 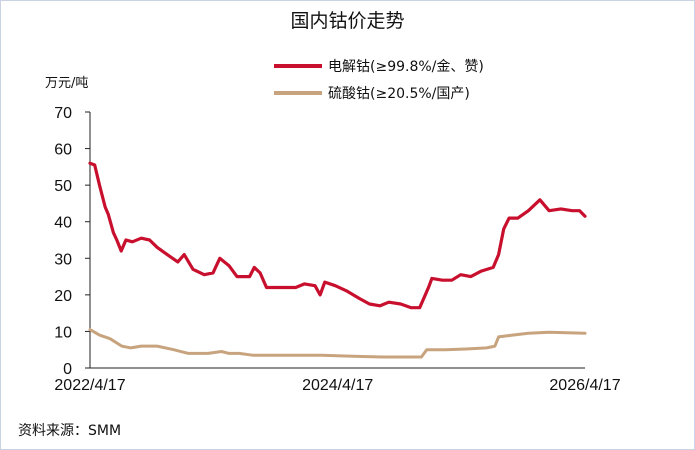 What do you see at coordinates (63, 113) in the screenshot?
I see `y-tick-label: 70` at bounding box center [63, 113].